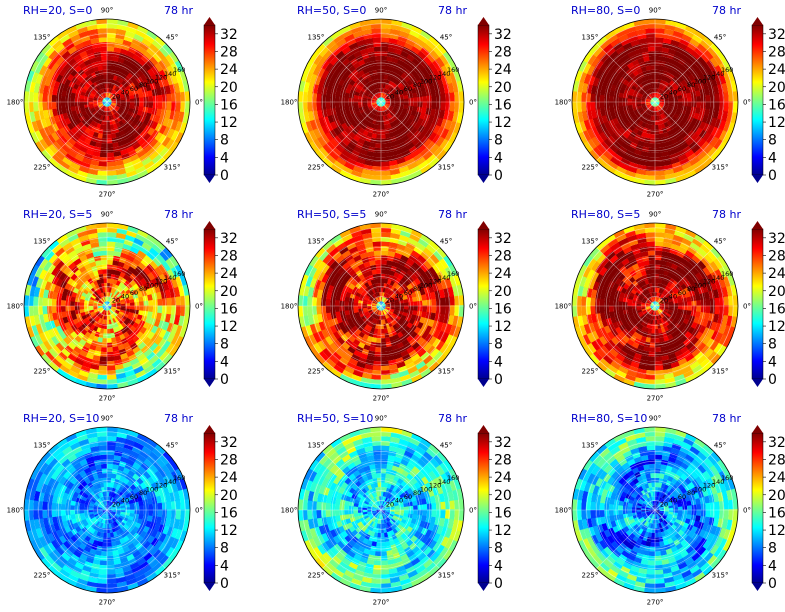 The width and height of the screenshot is (785, 612). What do you see at coordinates (503, 274) in the screenshot?
I see `colorbar-tick-label: 24` at bounding box center [503, 274].